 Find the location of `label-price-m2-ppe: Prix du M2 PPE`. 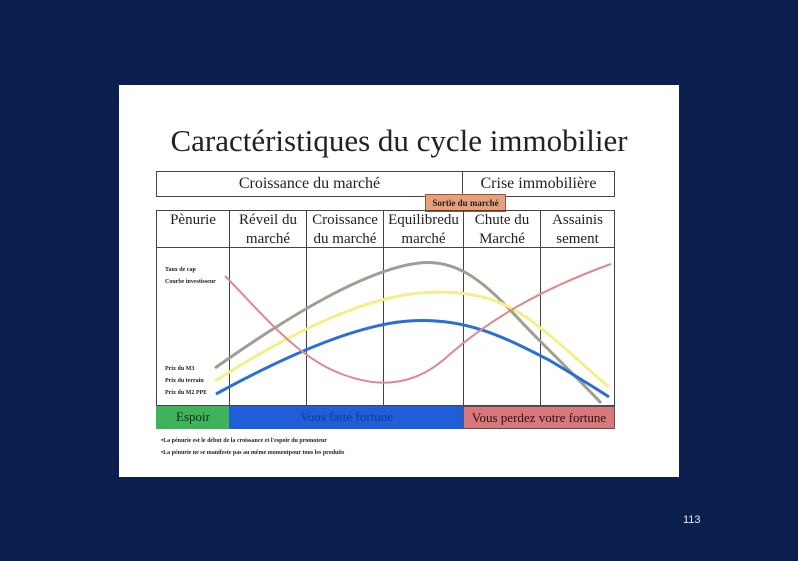

label-price-m2-ppe: Prix du M2 PPE is located at coordinates (186, 393).